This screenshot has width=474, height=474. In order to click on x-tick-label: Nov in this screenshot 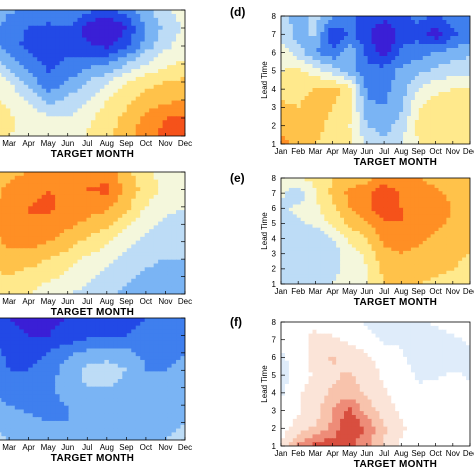, I will do `click(165, 301)`.